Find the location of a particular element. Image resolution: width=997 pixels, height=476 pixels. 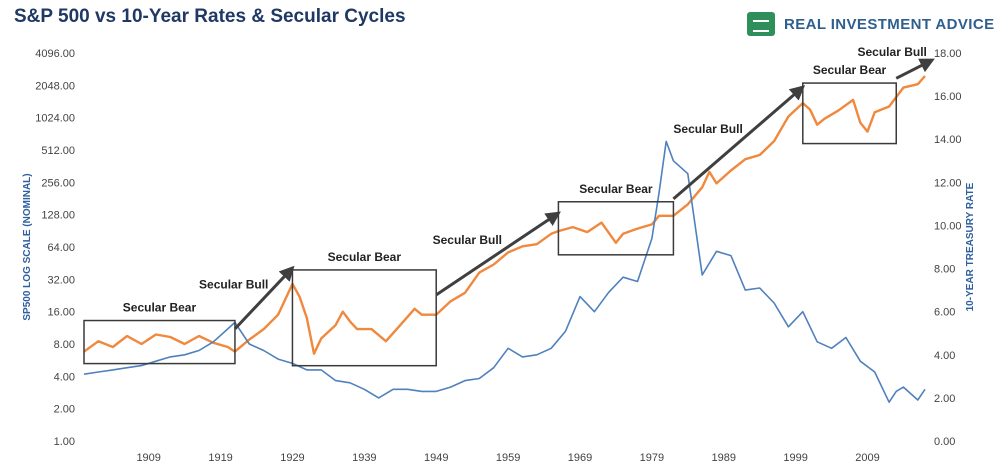

x-tick-label: 1909 is located at coordinates (148, 458).